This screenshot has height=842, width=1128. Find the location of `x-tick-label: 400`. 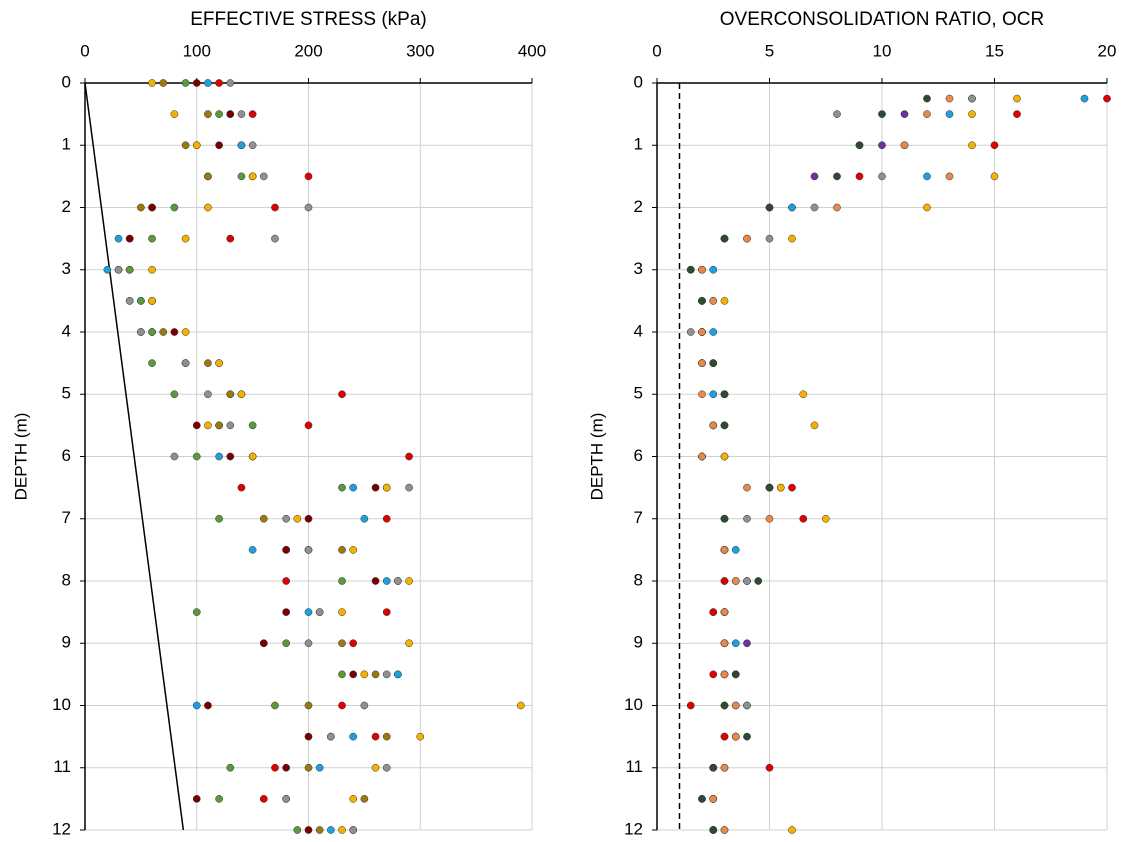

x-tick-label: 400 is located at coordinates (532, 50).